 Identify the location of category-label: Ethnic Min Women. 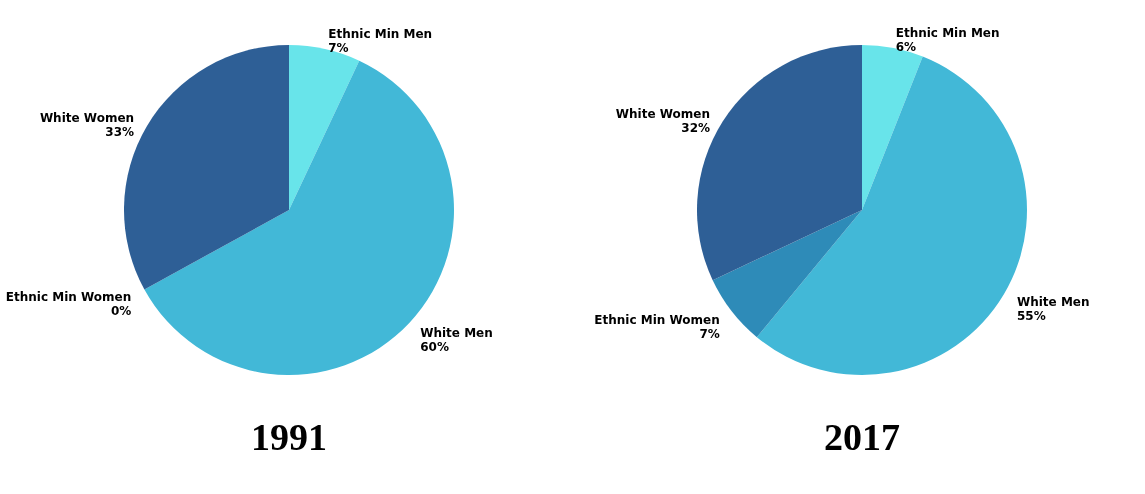
(68, 296).